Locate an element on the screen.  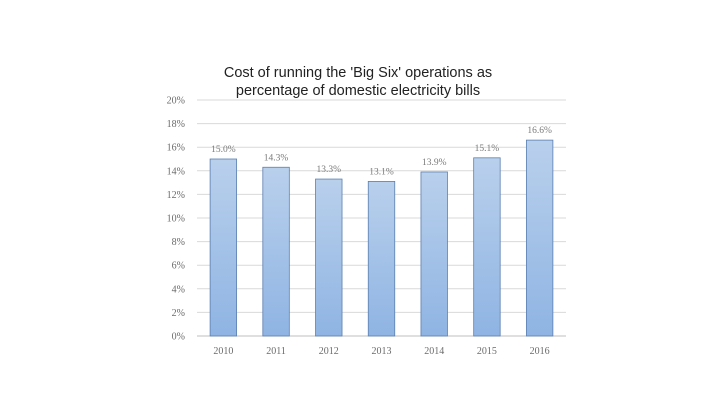
x-tick-label: 2013 is located at coordinates (382, 351).